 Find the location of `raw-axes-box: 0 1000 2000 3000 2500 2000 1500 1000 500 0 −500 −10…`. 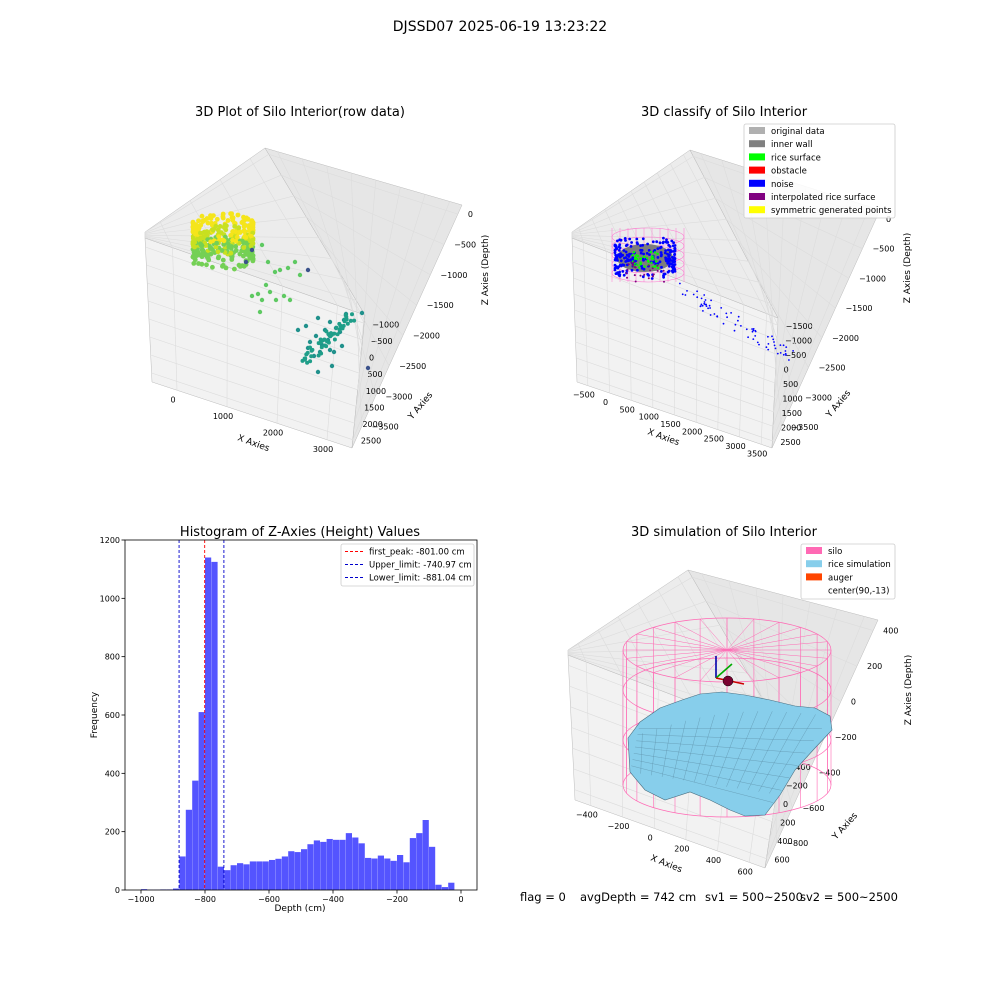

raw-axes-box: 0 1000 2000 3000 2500 2000 1500 1000 500 0 −500 −10… is located at coordinates (310, 300).